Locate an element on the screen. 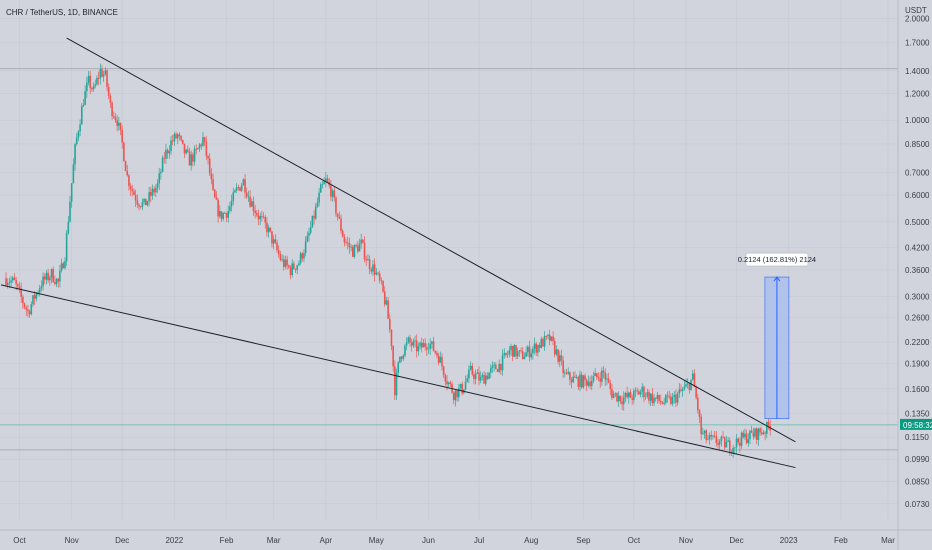  x-tick-label: Sep is located at coordinates (583, 540).